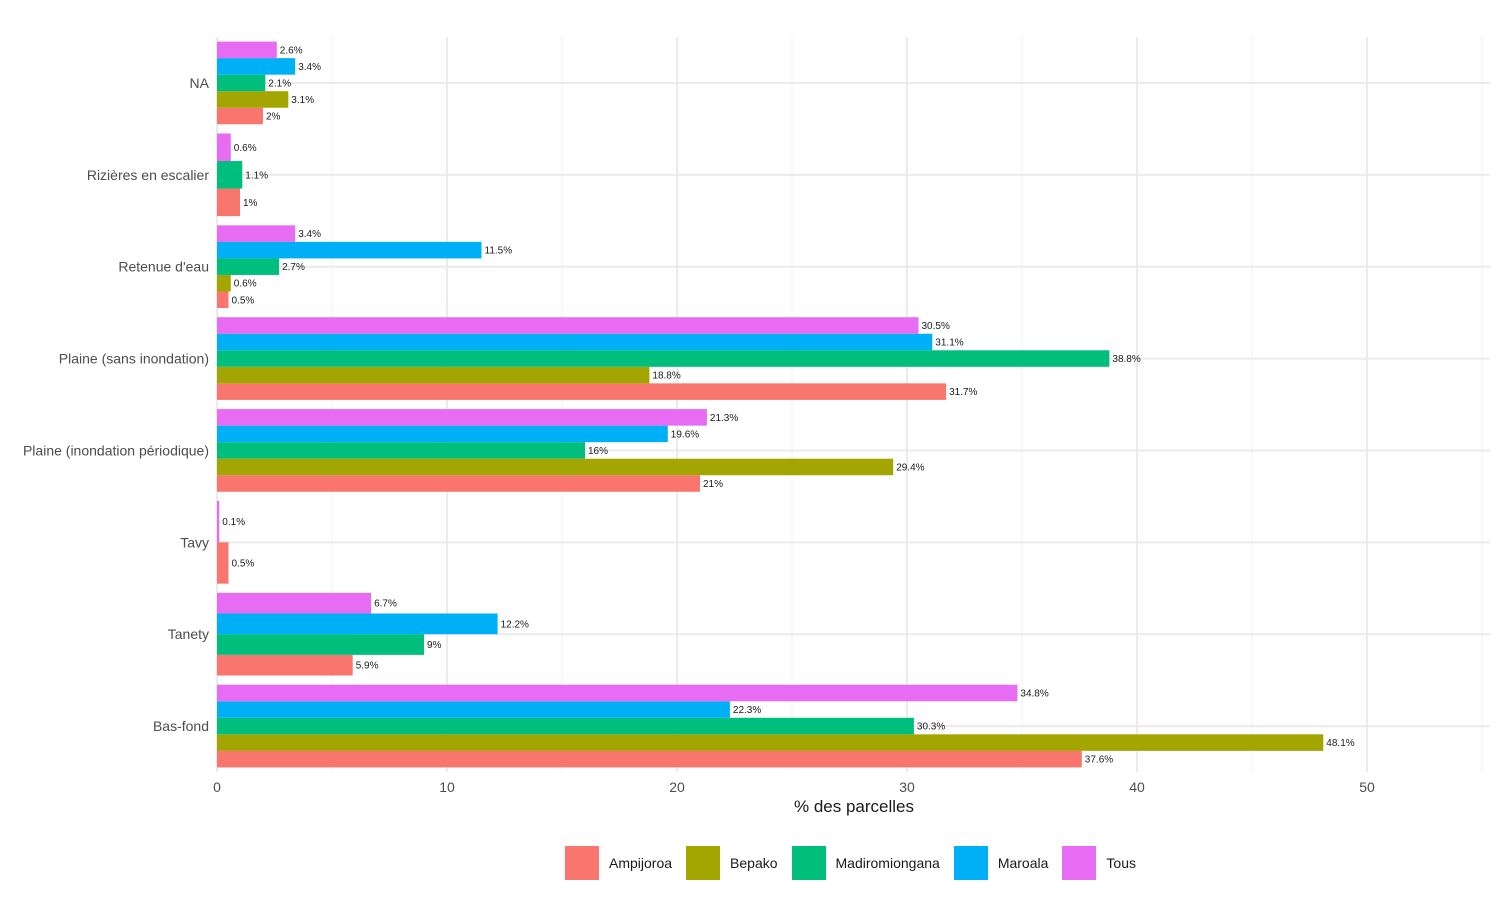  Describe the element at coordinates (367, 666) in the screenshot. I see `data-label: 5.9%` at that location.